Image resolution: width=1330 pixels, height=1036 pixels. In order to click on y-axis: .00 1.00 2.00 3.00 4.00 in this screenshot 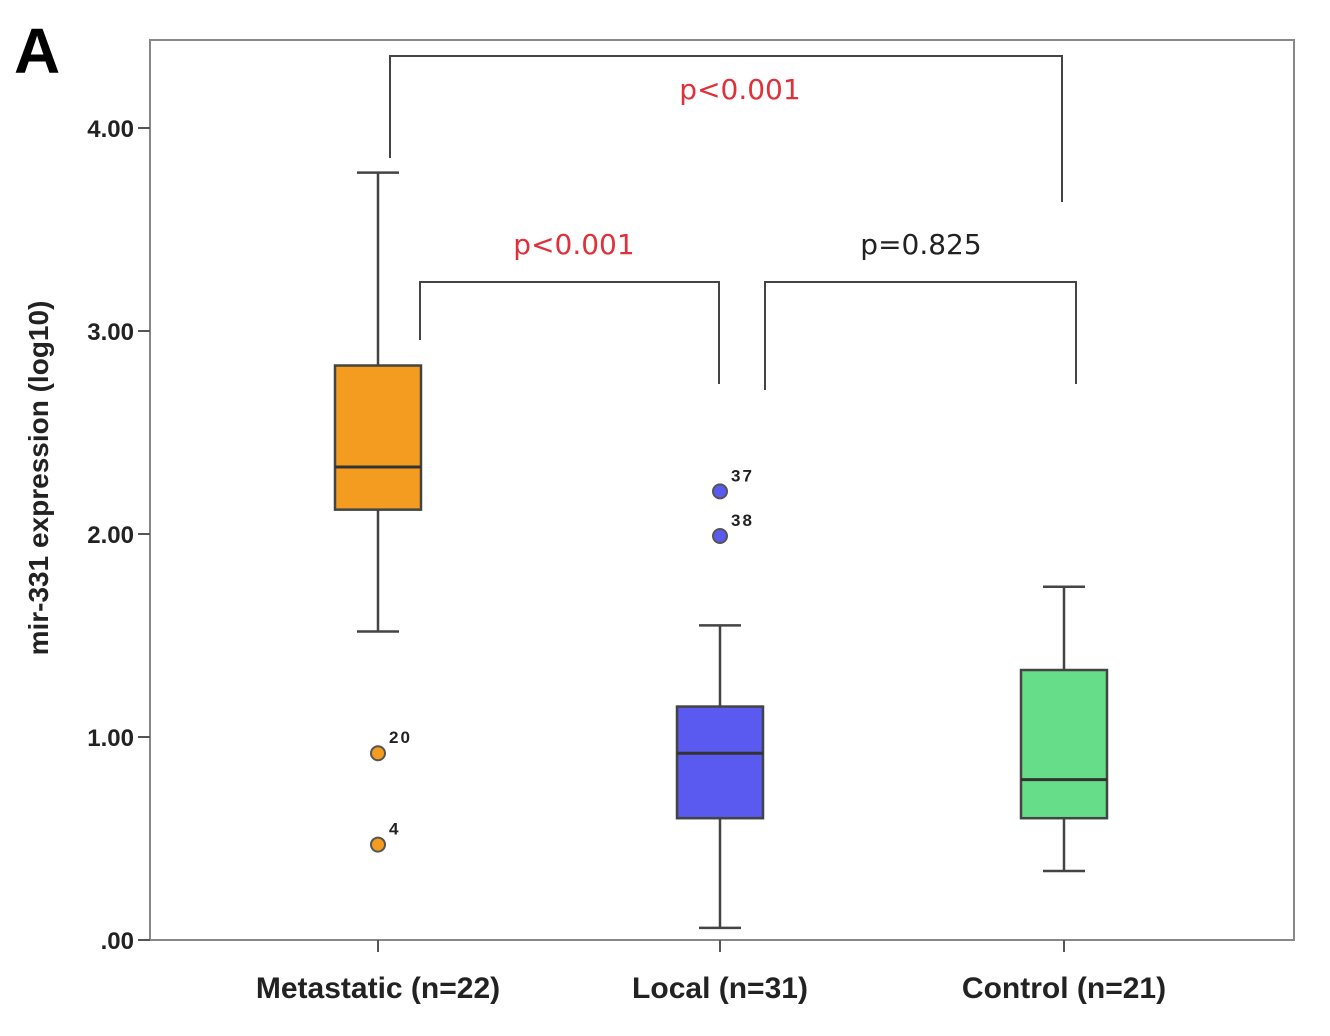, I will do `click(118, 535)`.